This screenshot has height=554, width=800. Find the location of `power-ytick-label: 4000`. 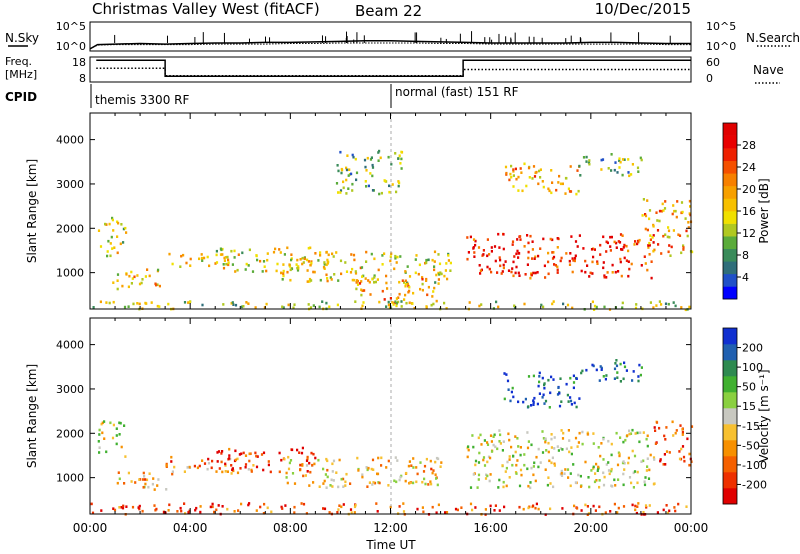

power-ytick-label: 4000 is located at coordinates (70, 140).